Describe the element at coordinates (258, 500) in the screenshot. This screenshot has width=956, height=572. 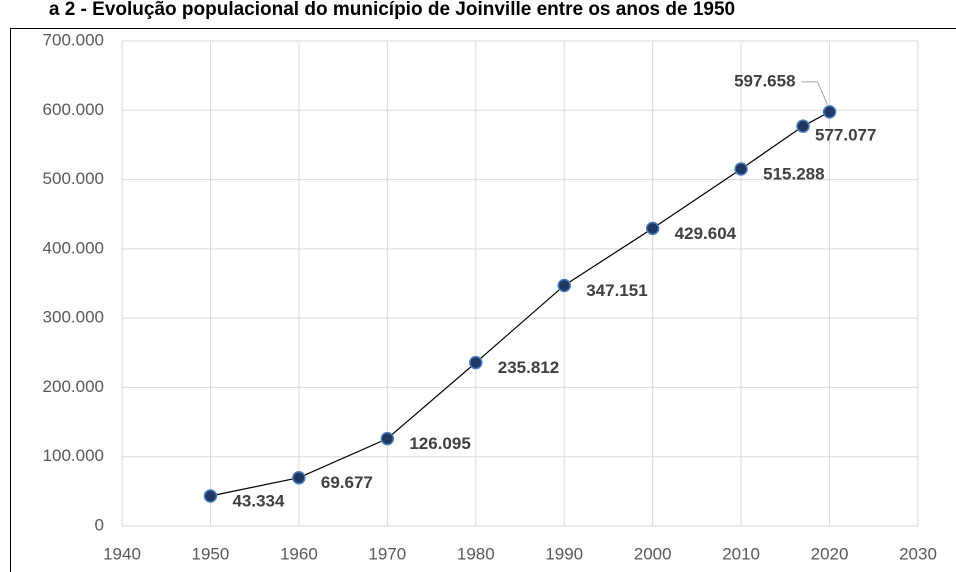
I see `data-label: 43.334` at that location.